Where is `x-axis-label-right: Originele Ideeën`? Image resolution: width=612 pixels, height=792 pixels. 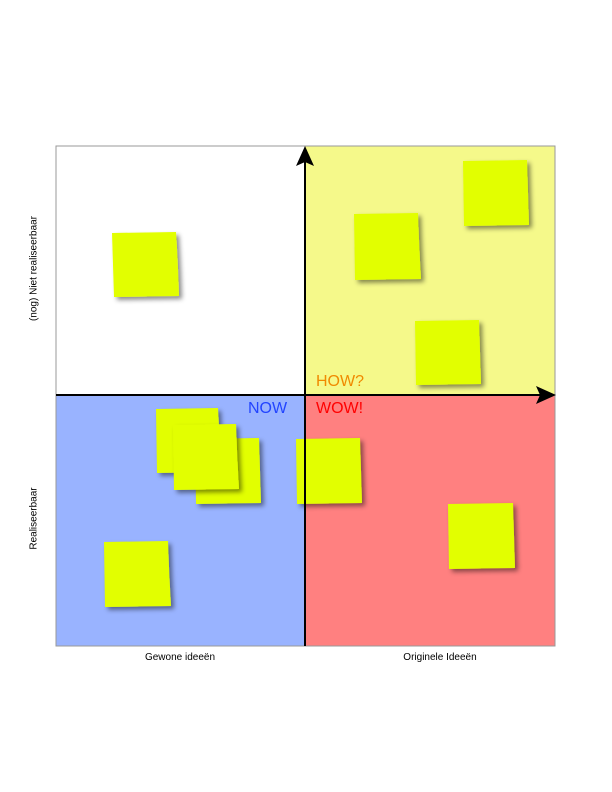
x-axis-label-right: Originele Ideeën is located at coordinates (440, 657).